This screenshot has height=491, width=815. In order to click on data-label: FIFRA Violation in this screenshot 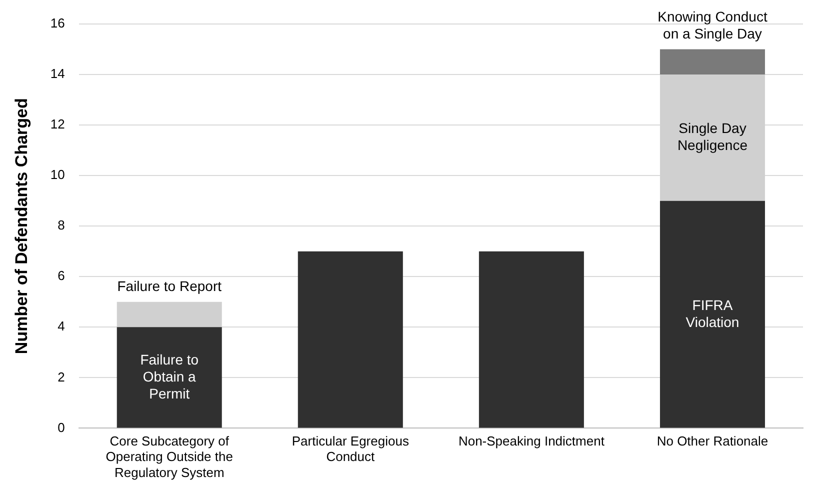, I will do `click(713, 313)`.